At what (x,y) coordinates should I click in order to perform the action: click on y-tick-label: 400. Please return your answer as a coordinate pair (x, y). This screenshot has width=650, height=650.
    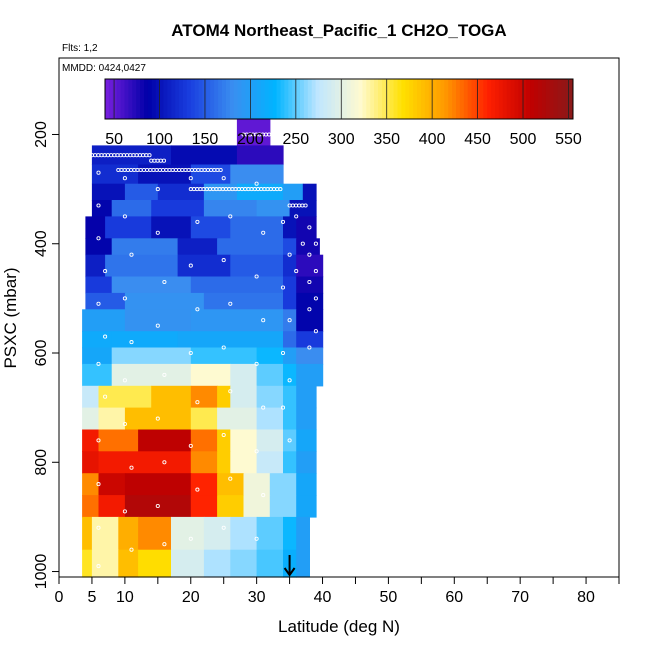
    Looking at the image, I should click on (41, 243).